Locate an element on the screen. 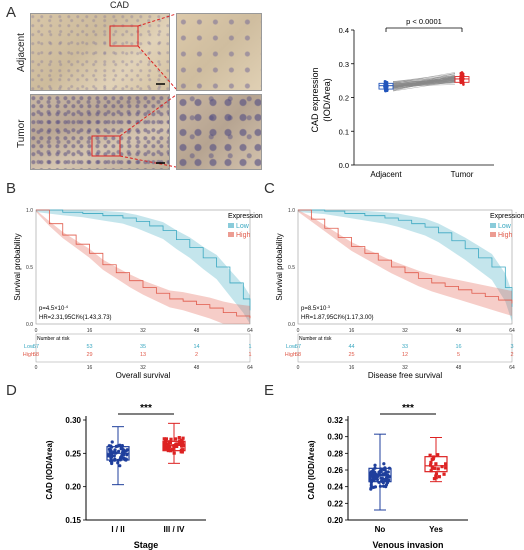 The width and height of the screenshot is (524, 550). survival-curve-high is located at coordinates (405, 256).